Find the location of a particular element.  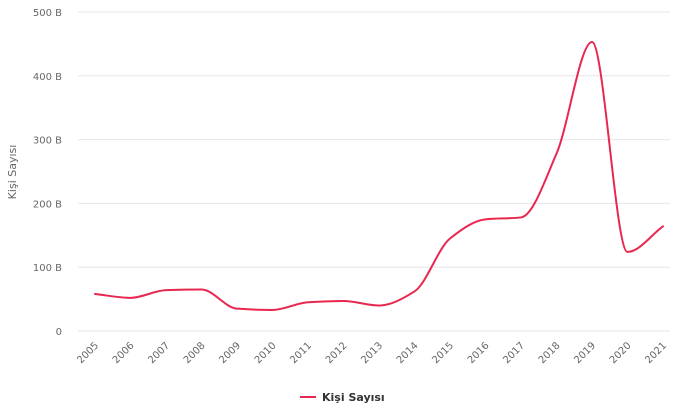

x-tick-label: 2008 is located at coordinates (195, 353).